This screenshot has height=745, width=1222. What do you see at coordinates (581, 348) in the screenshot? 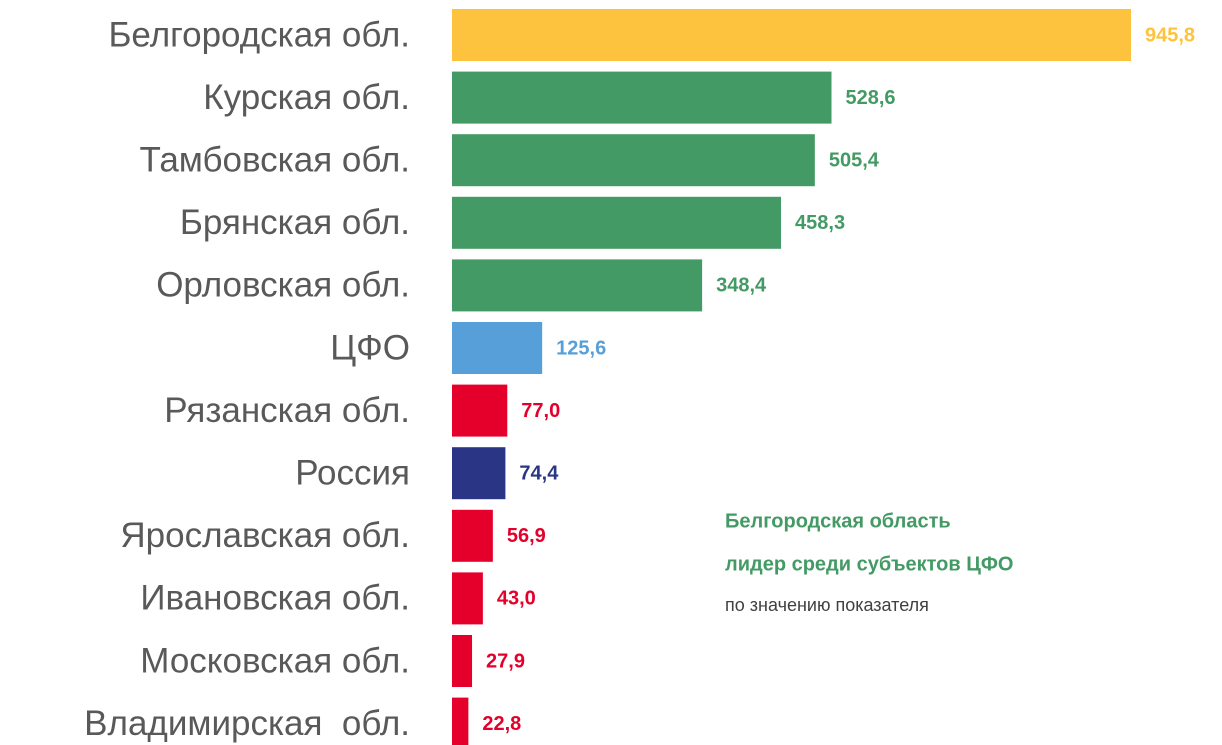
I see `value-label: 125,6` at bounding box center [581, 348].